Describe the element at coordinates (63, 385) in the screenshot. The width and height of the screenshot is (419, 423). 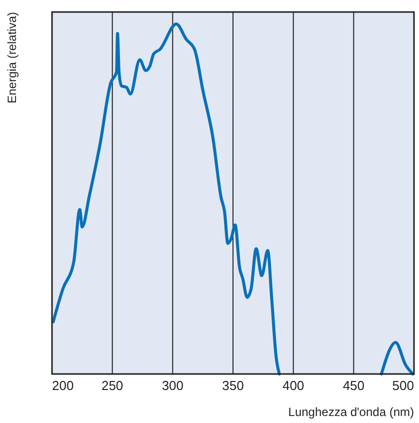
I see `x-tick-label: 200` at that location.